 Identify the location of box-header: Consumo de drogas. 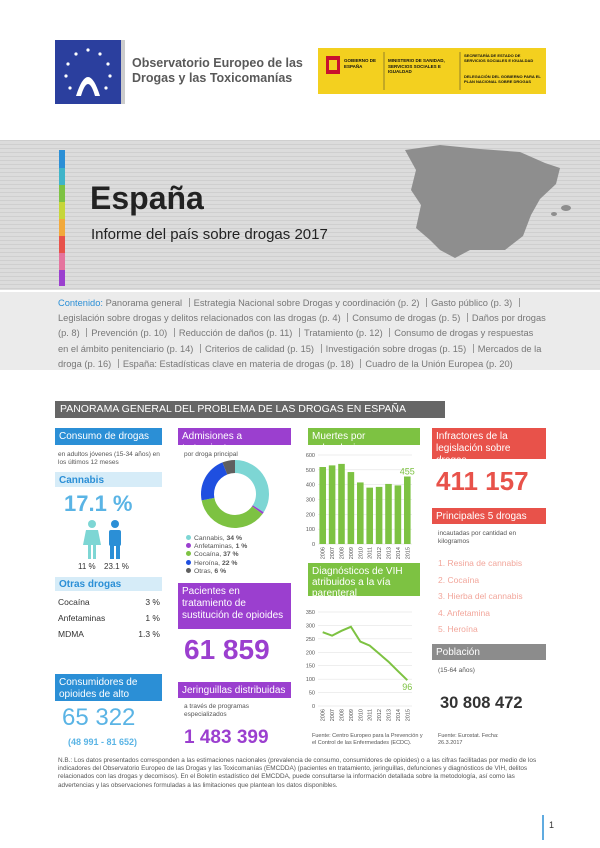
(108, 436).